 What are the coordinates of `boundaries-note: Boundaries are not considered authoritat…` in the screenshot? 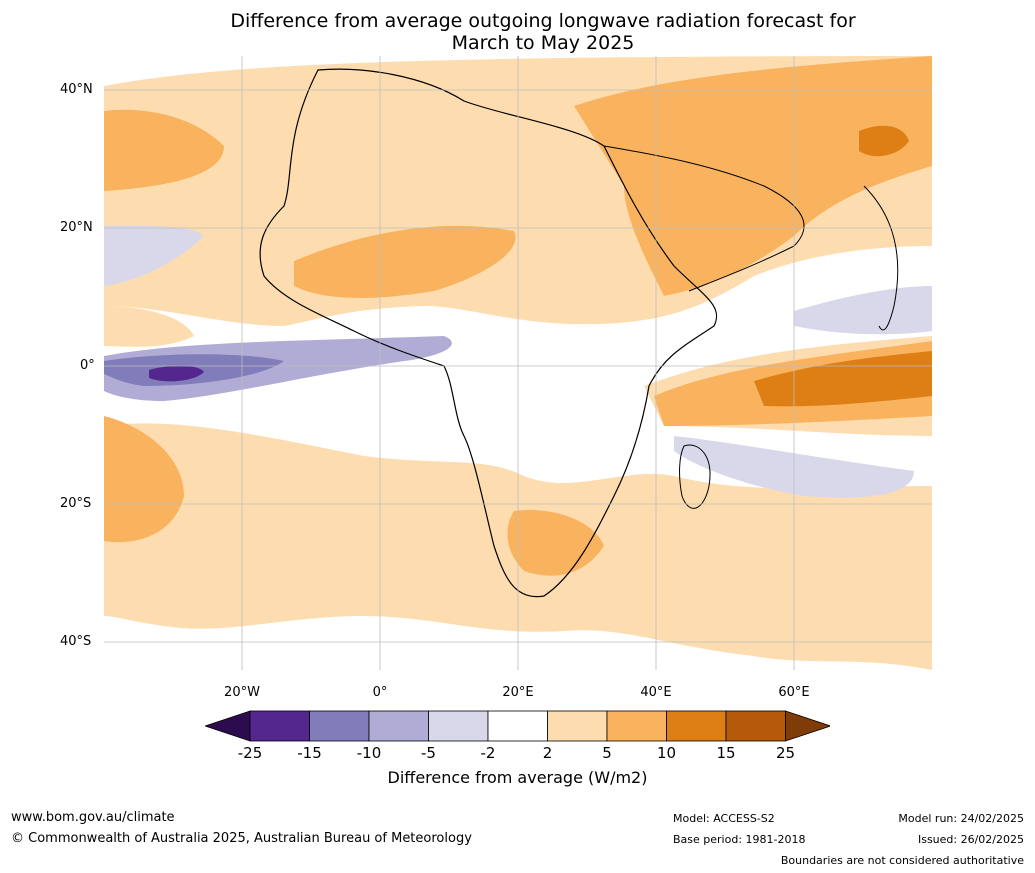 It's located at (902, 860).